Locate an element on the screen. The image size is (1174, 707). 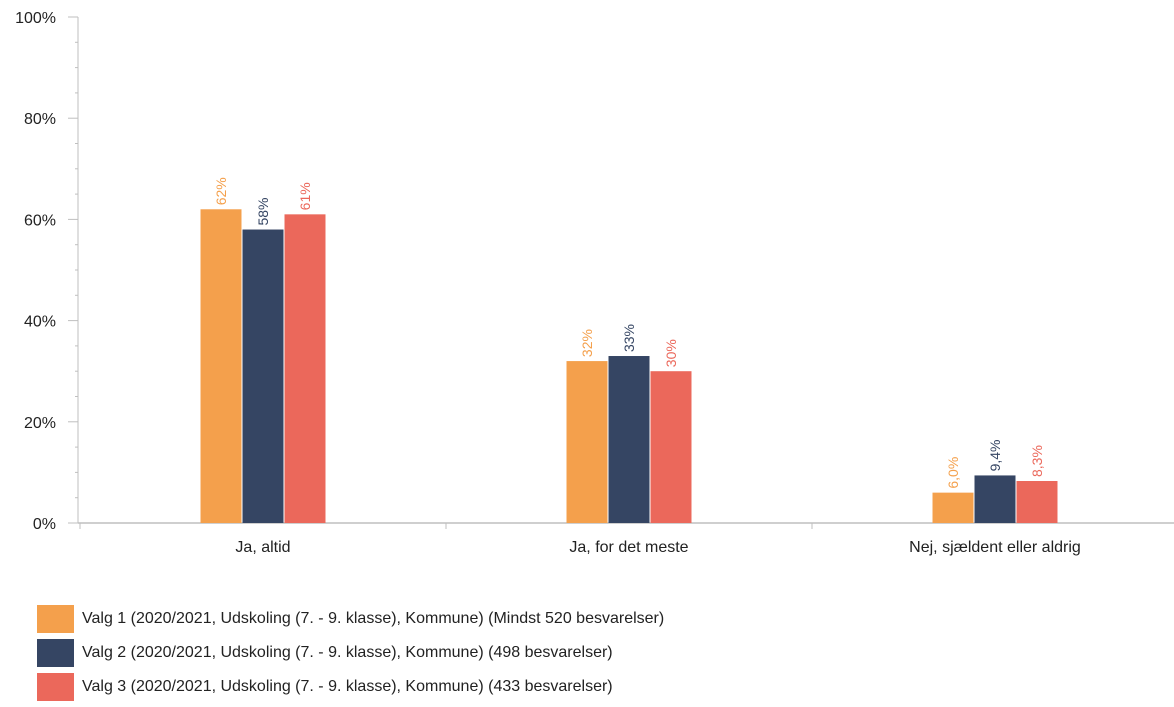
y-tick-label: 20% is located at coordinates (40, 423).